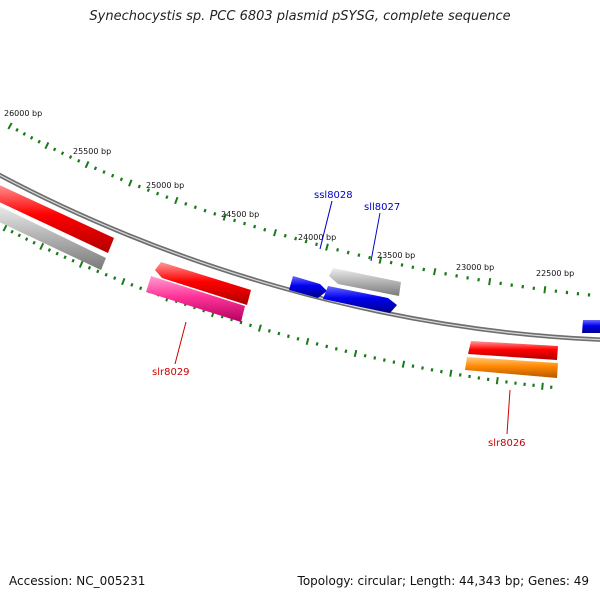  Describe the element at coordinates (360, 299) in the screenshot. I see `gene-bar-blue-mid` at that location.